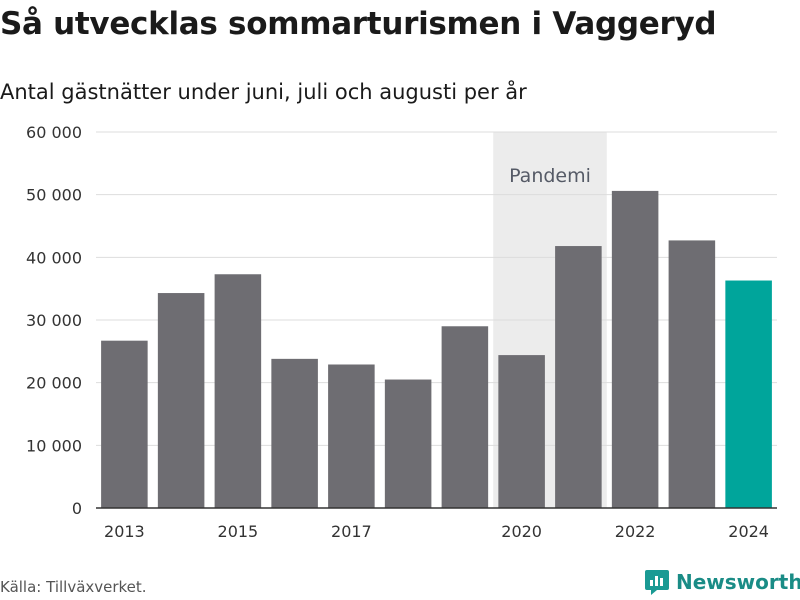 This screenshot has width=800, height=600. I want to click on bar-2013, so click(124, 424).